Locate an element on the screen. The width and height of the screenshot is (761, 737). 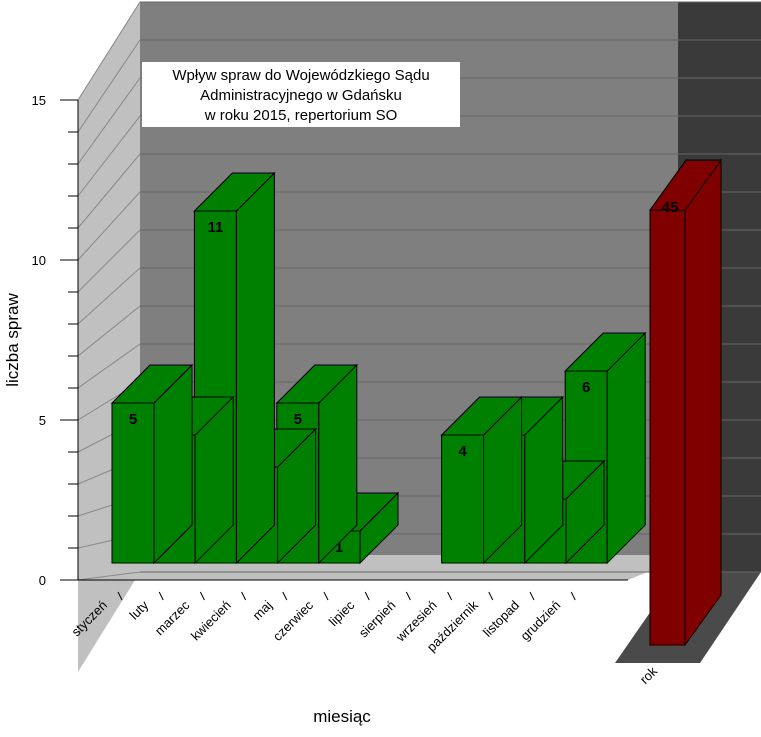
bar-8-top is located at coordinates (481, 416).